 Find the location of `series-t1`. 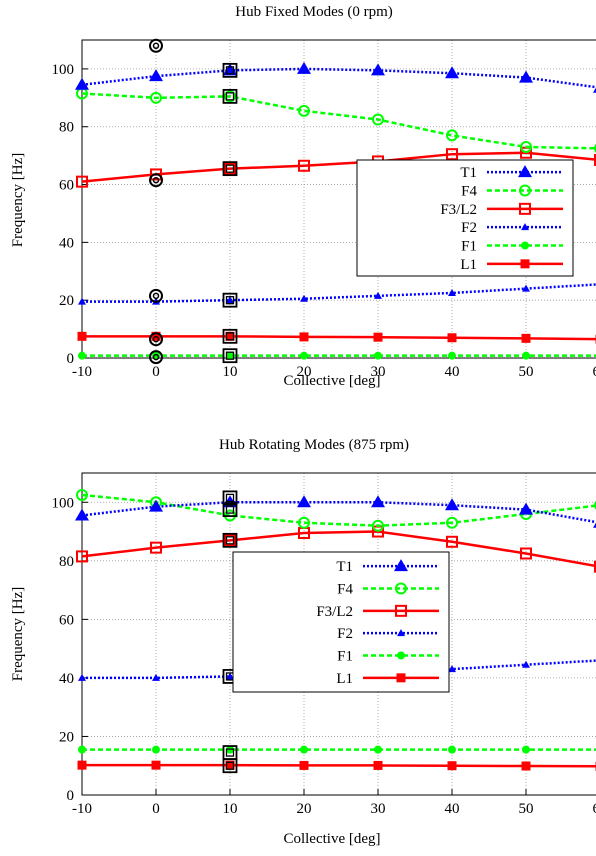

series-t1 is located at coordinates (335, 77).